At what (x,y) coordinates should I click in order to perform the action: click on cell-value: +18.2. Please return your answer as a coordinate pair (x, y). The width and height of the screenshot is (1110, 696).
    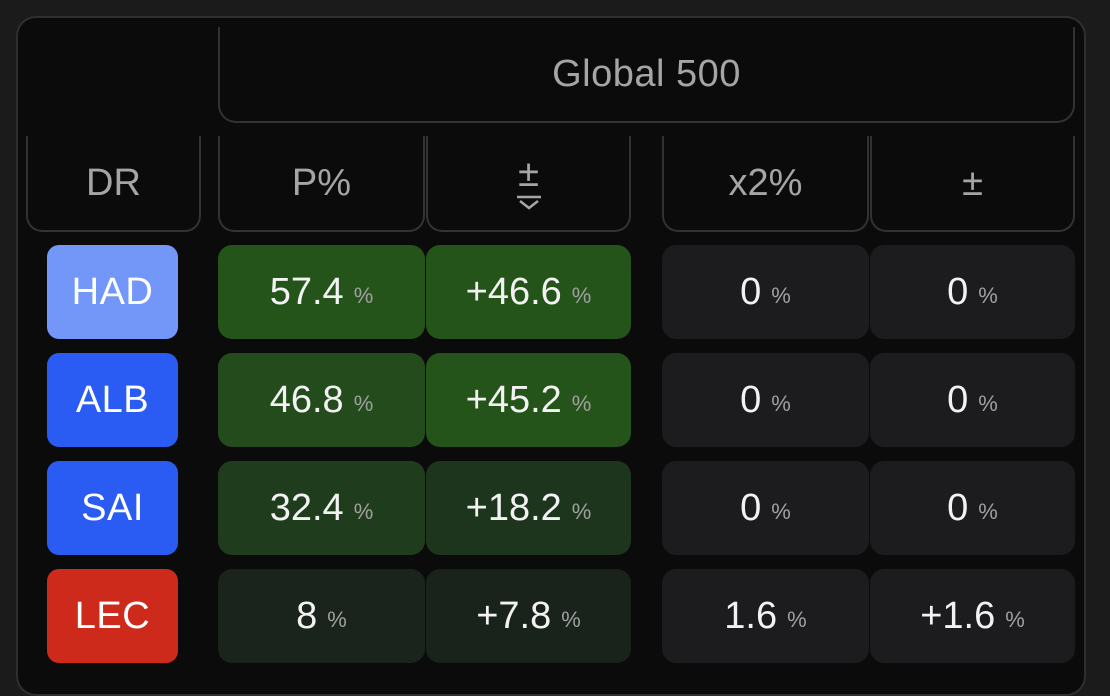
    Looking at the image, I should click on (513, 507).